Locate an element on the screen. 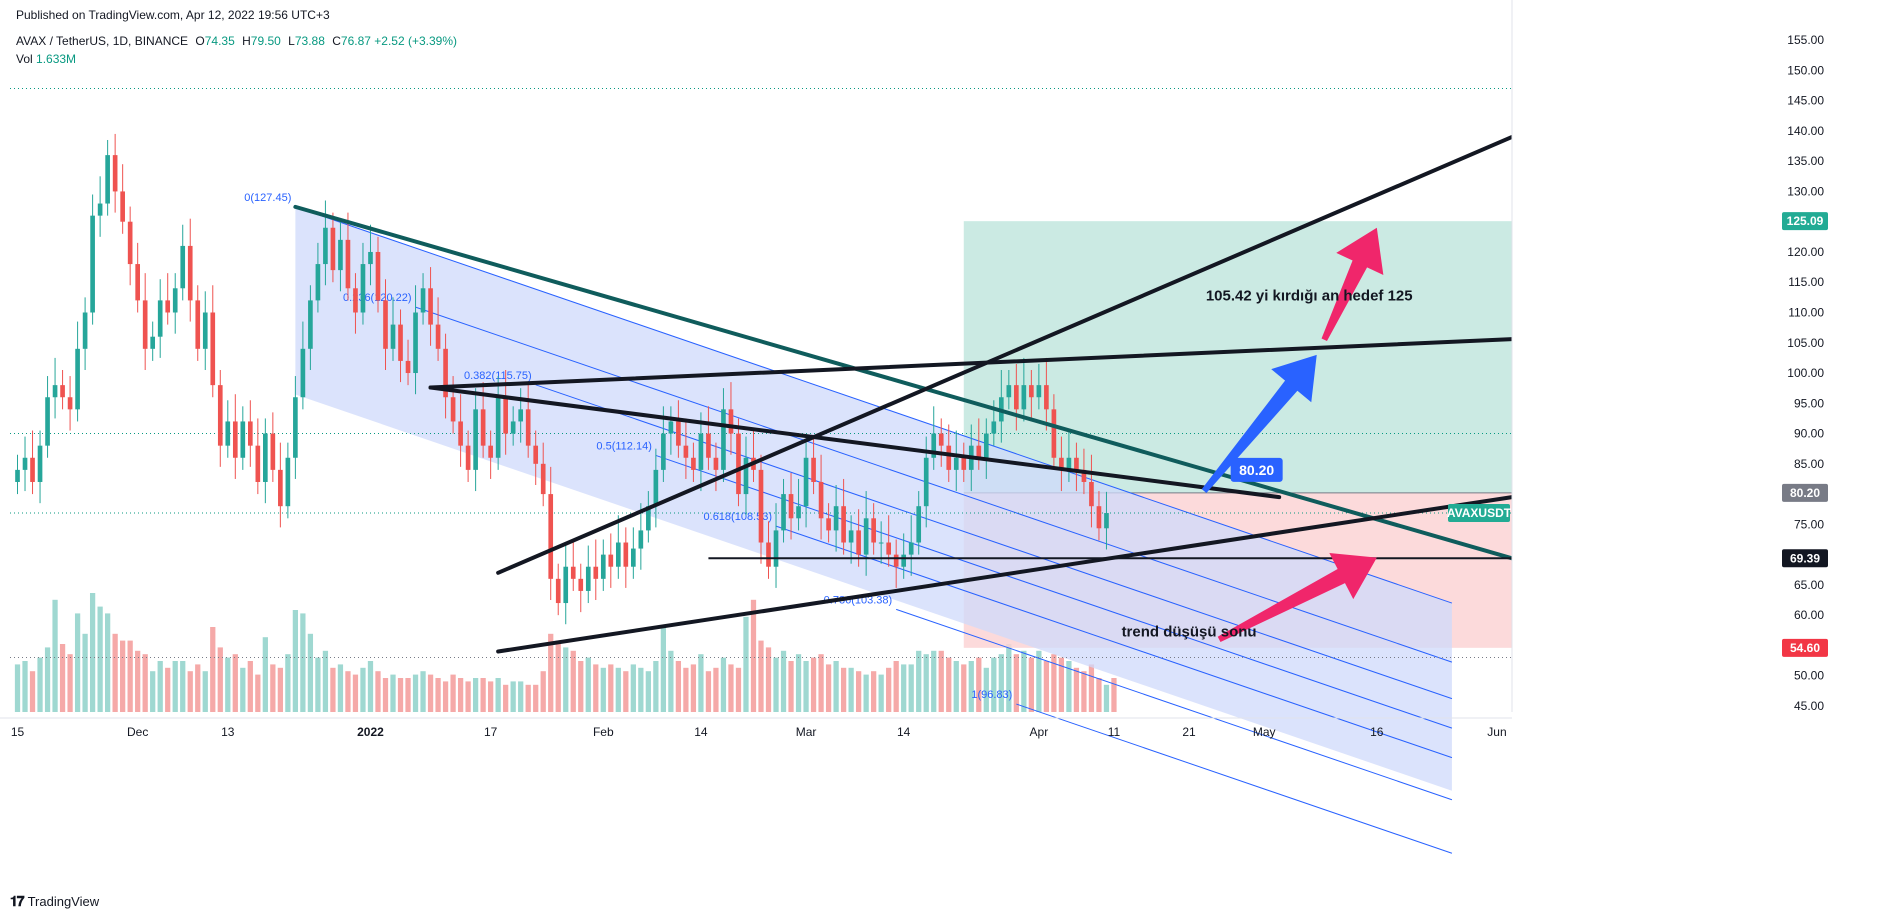 The width and height of the screenshot is (1882, 919). footer-brand: 𝟏𝟕 TradingView is located at coordinates (54, 901).